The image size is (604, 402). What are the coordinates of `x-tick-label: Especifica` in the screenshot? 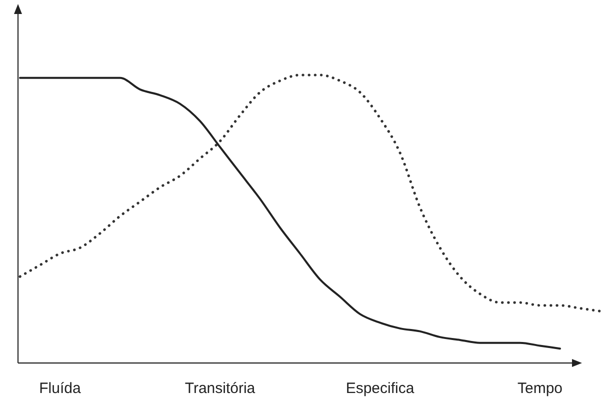 It's located at (380, 388).